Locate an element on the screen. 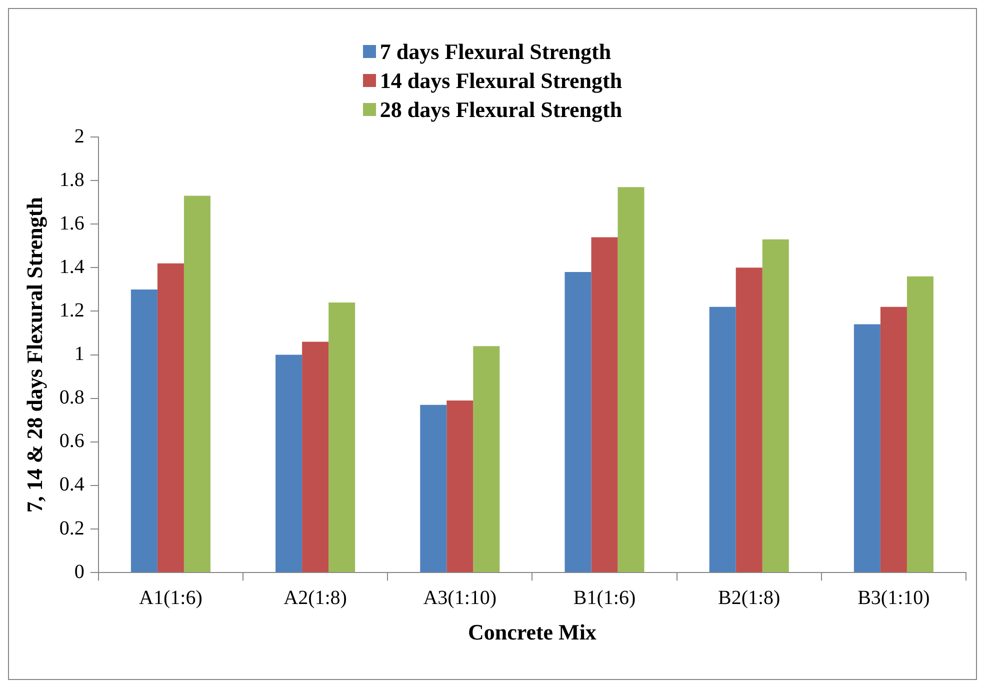 The width and height of the screenshot is (989, 681). y-tick-label: 0.8 is located at coordinates (71, 397).